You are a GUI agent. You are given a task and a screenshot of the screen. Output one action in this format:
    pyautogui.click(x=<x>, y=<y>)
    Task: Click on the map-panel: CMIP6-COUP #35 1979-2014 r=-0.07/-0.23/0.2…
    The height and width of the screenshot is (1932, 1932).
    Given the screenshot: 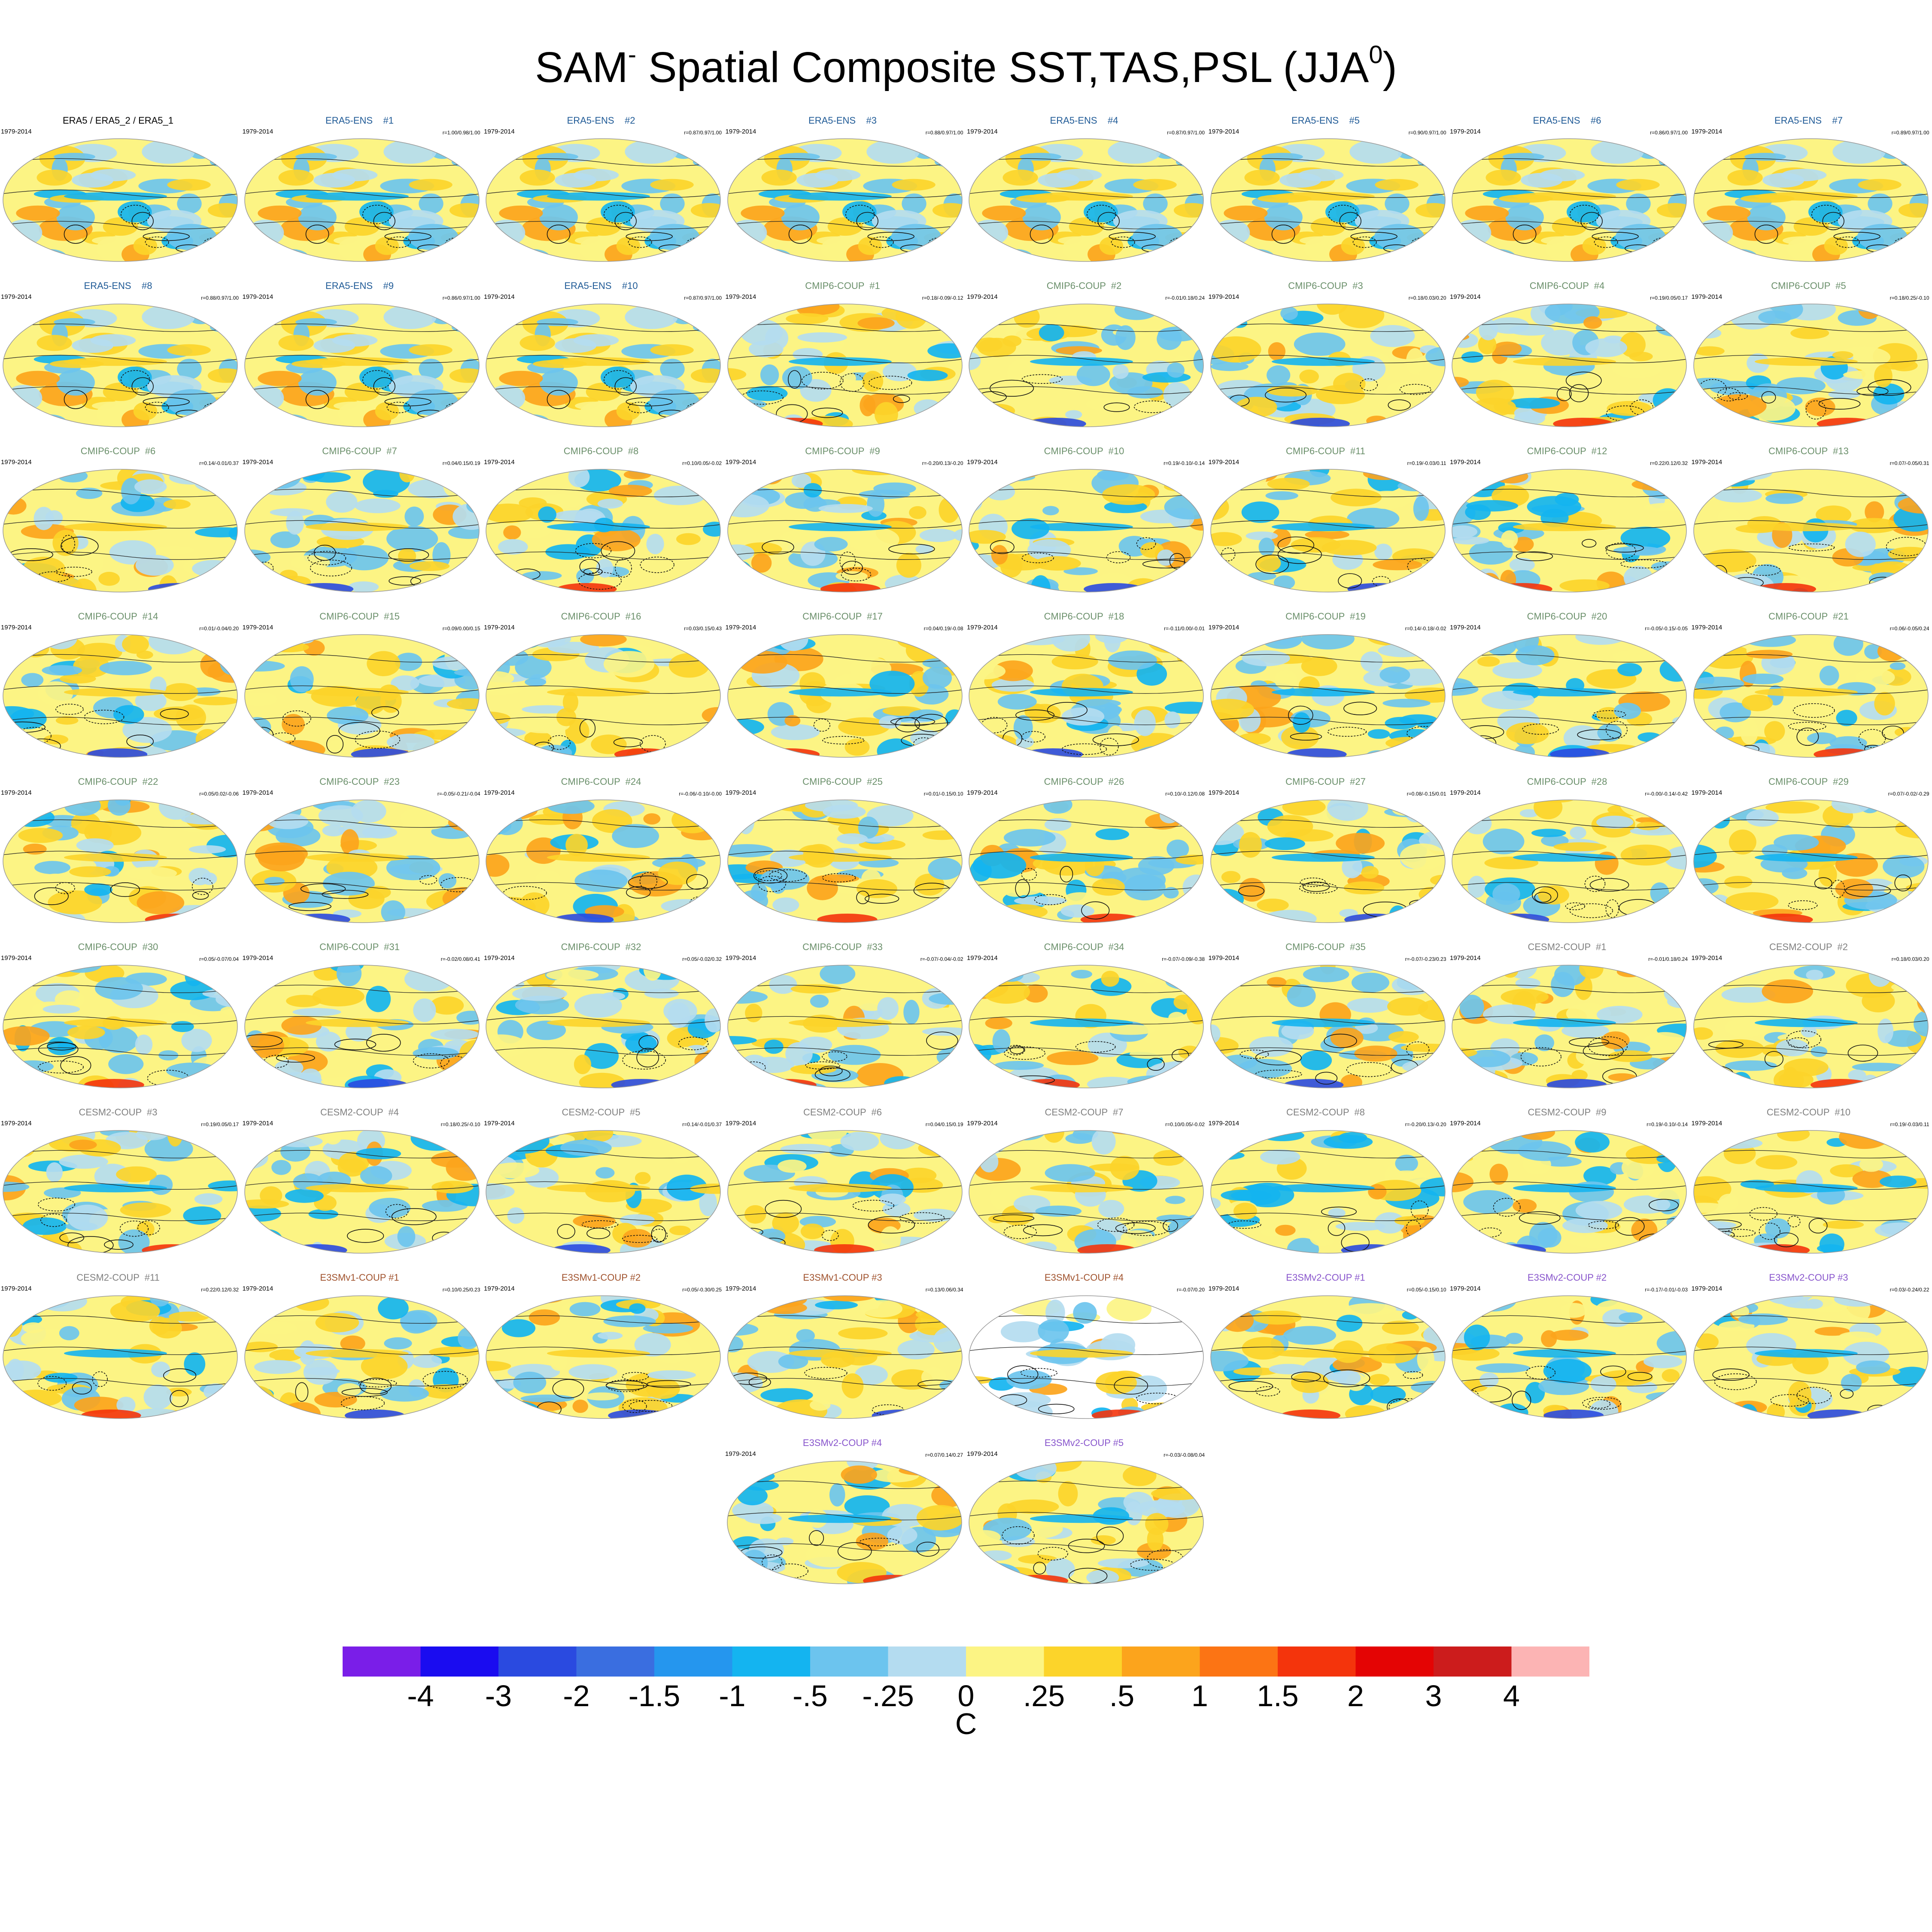 What is the action you would take?
    pyautogui.click(x=1328, y=1024)
    